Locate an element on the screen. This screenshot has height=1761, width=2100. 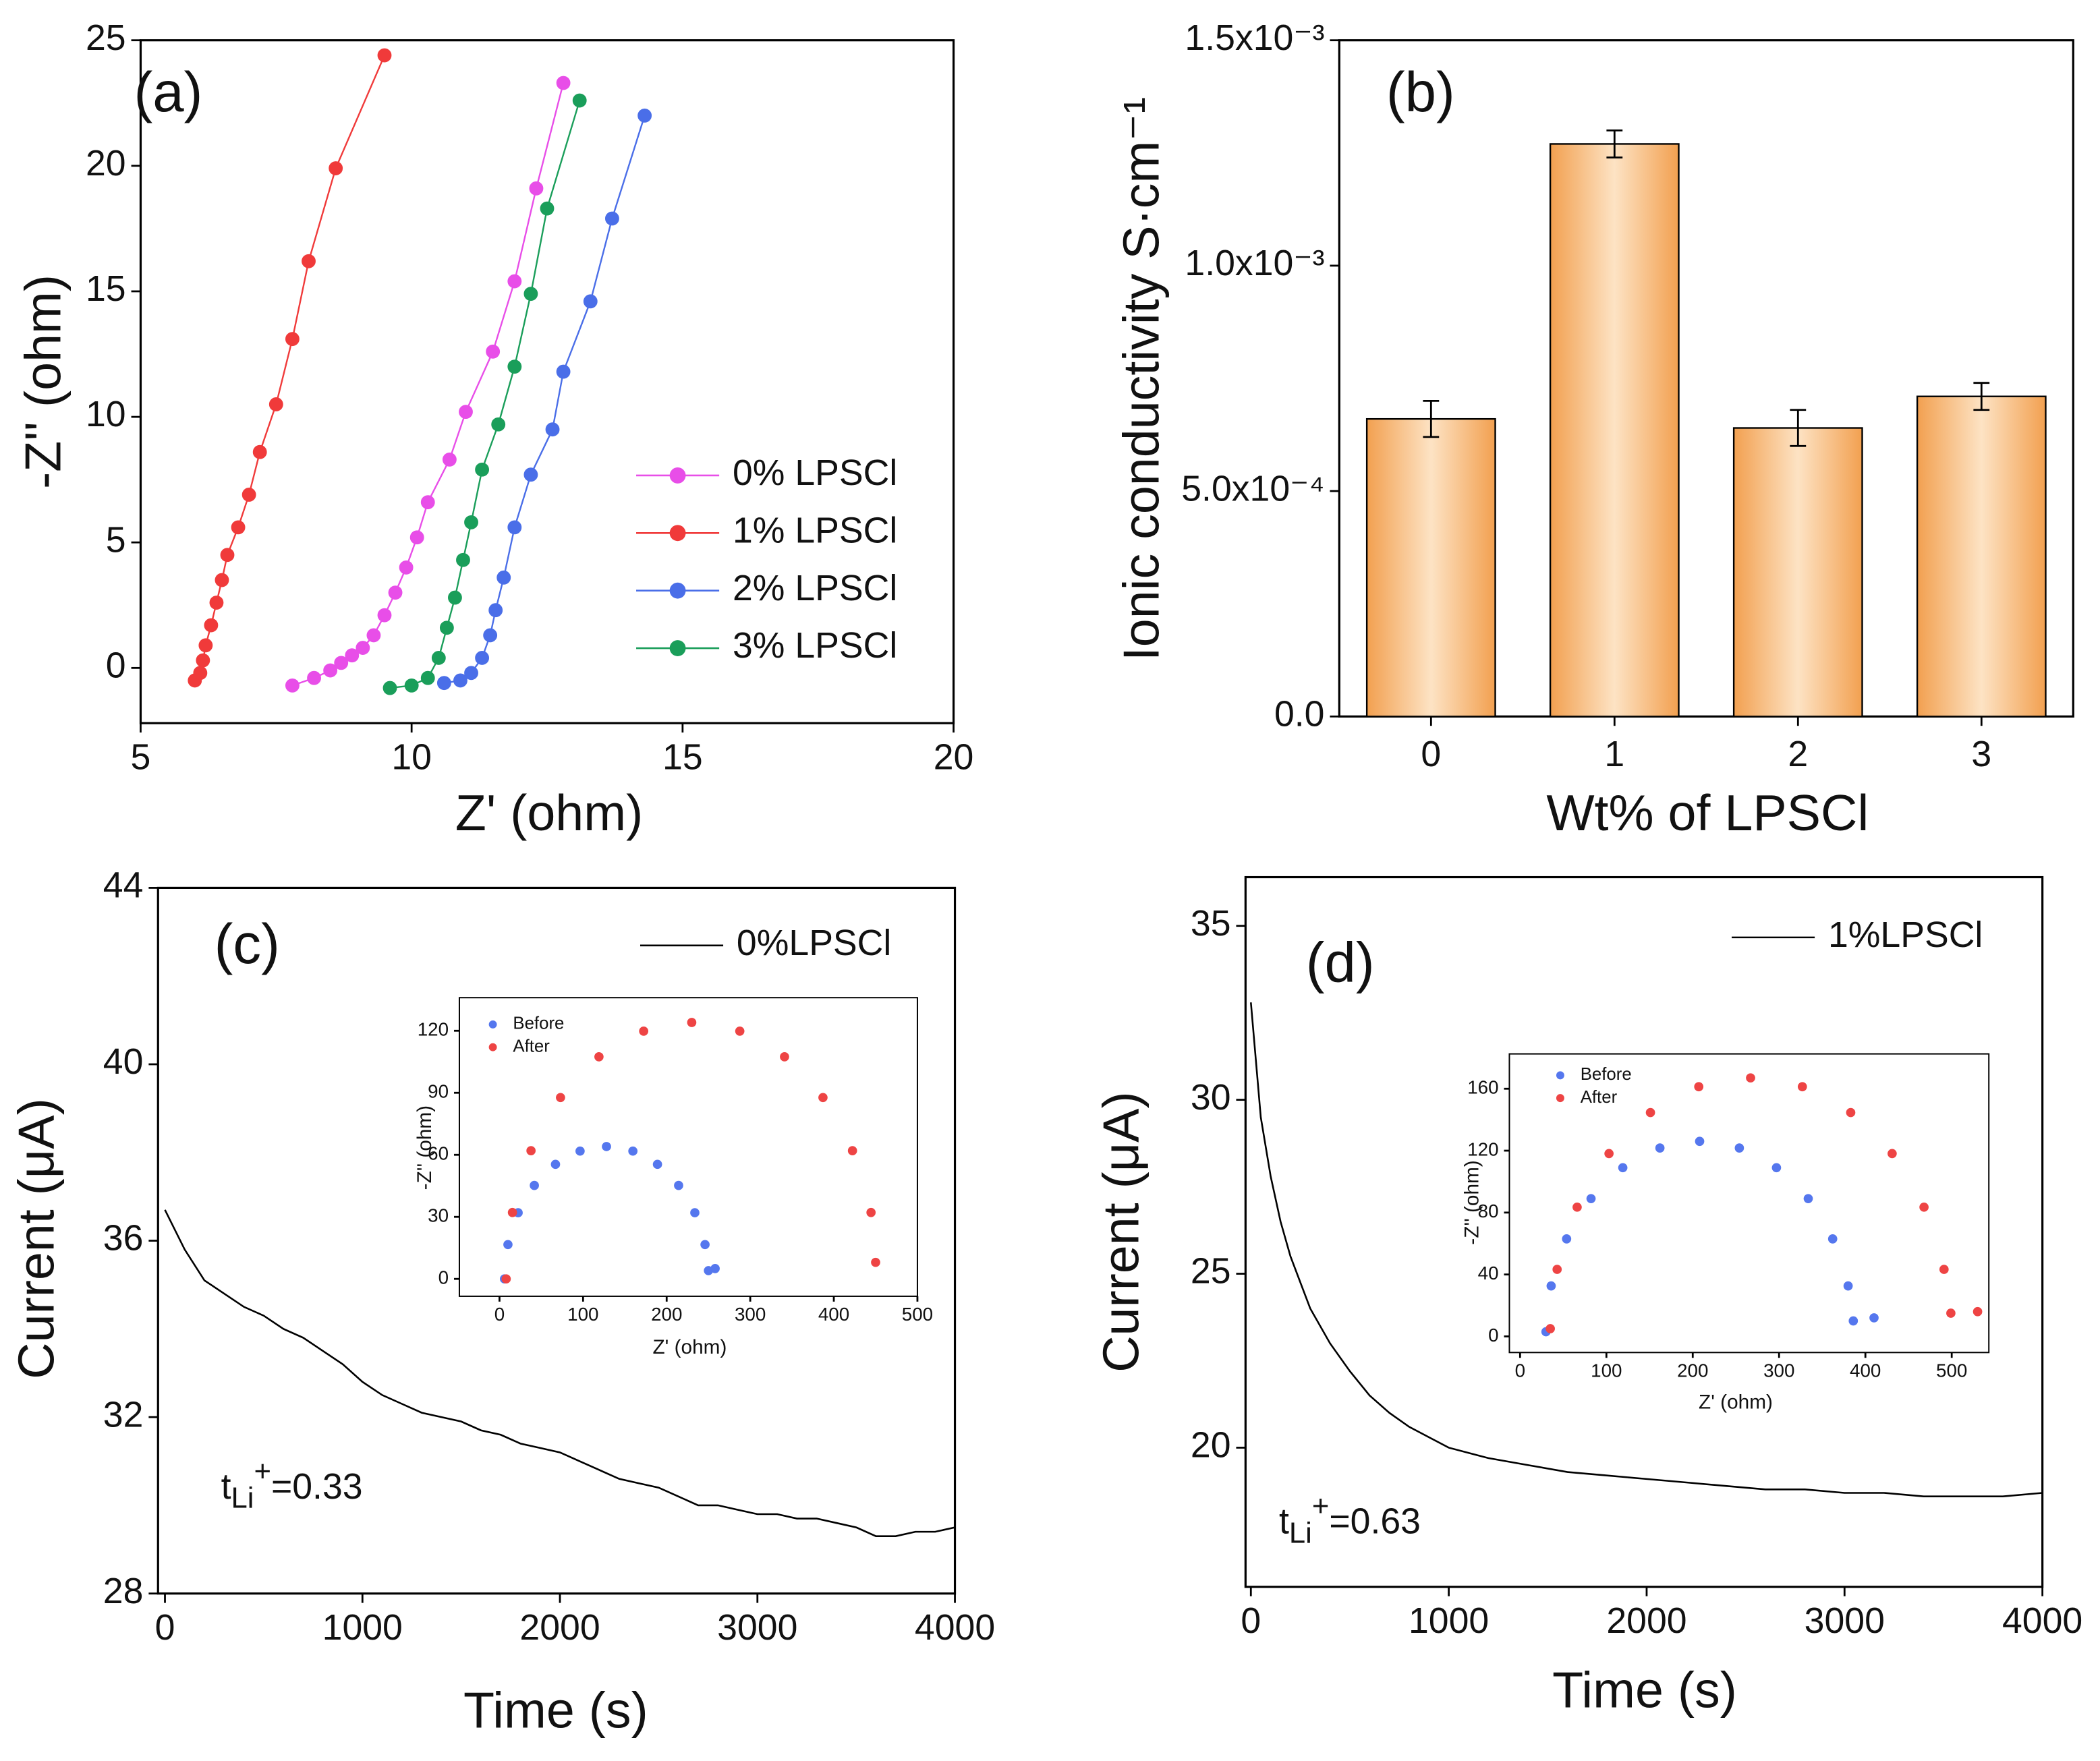
panel-label: (a) is located at coordinates (168, 92).